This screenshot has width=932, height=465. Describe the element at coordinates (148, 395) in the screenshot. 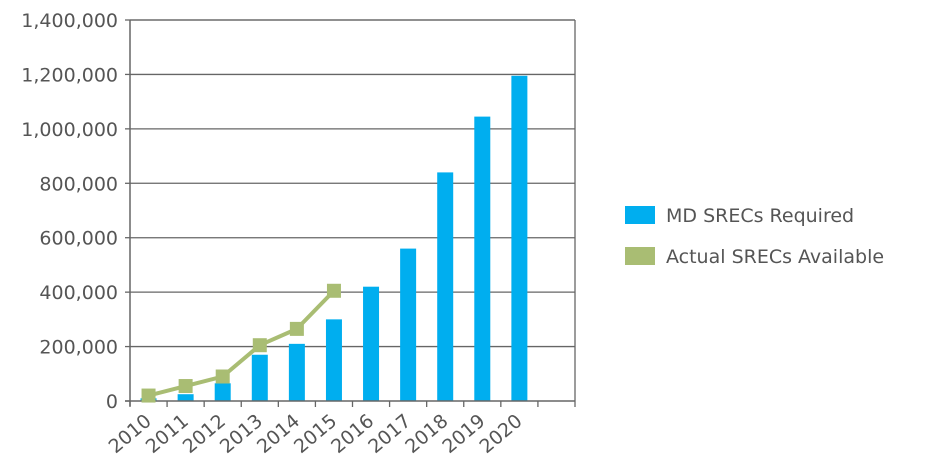

I see `point-actual-srecs-available-2010` at that location.